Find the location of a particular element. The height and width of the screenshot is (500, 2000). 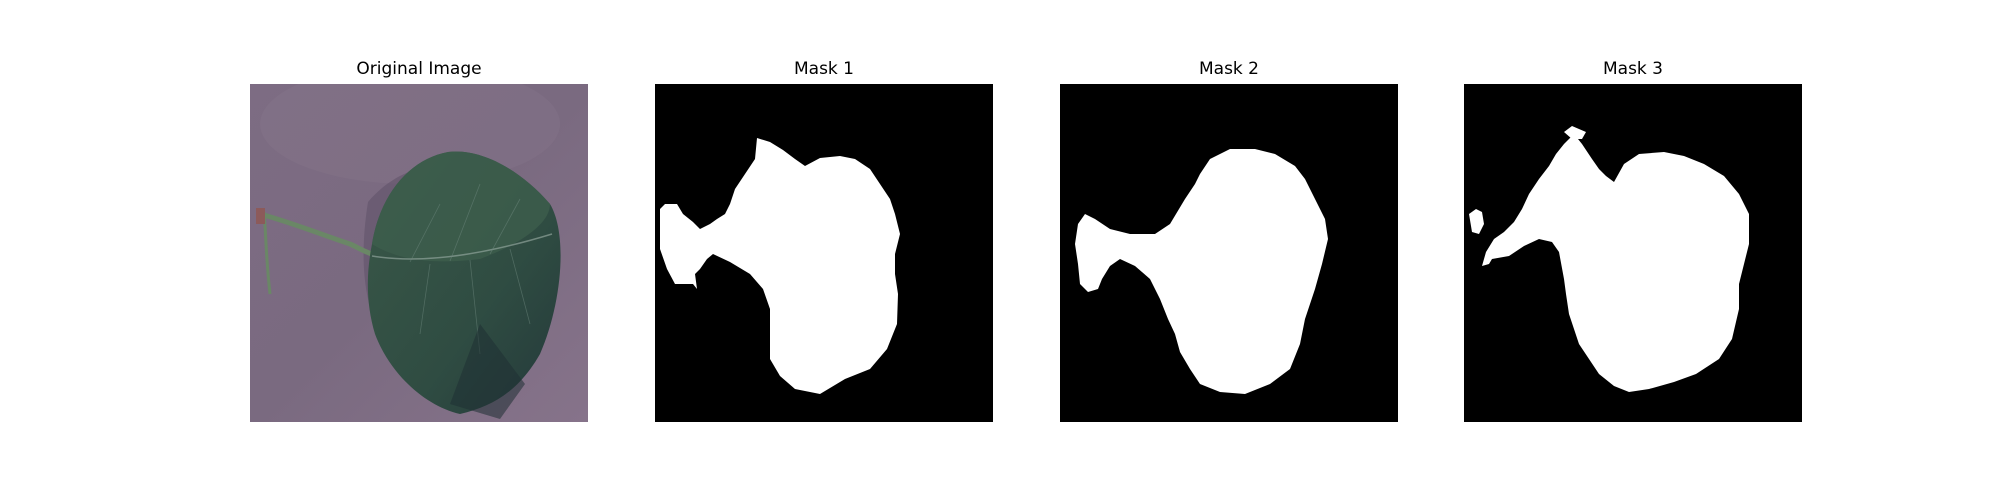

mask-1-hole is located at coordinates (925, 297).